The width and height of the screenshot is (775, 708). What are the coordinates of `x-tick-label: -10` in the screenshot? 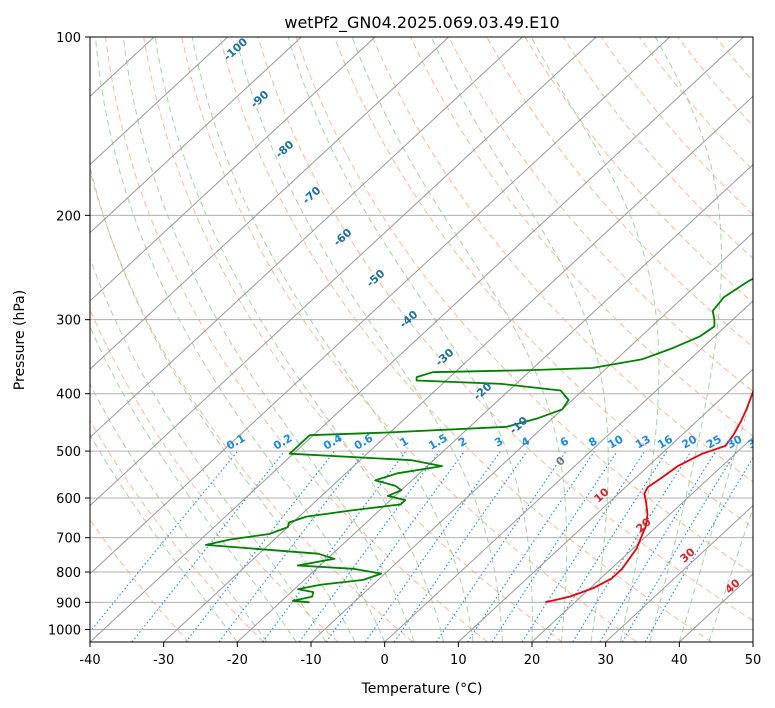 It's located at (310, 660).